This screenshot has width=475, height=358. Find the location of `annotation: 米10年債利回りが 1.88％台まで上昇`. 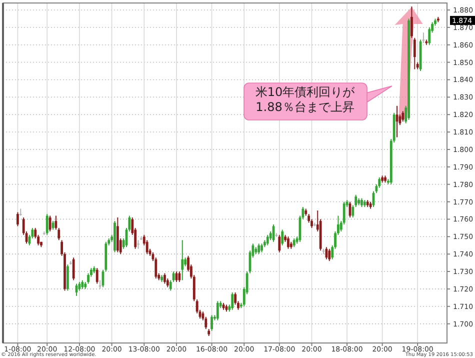

annotation: 米10年債利回りが 1.88％台まで上昇 is located at coordinates (305, 99).